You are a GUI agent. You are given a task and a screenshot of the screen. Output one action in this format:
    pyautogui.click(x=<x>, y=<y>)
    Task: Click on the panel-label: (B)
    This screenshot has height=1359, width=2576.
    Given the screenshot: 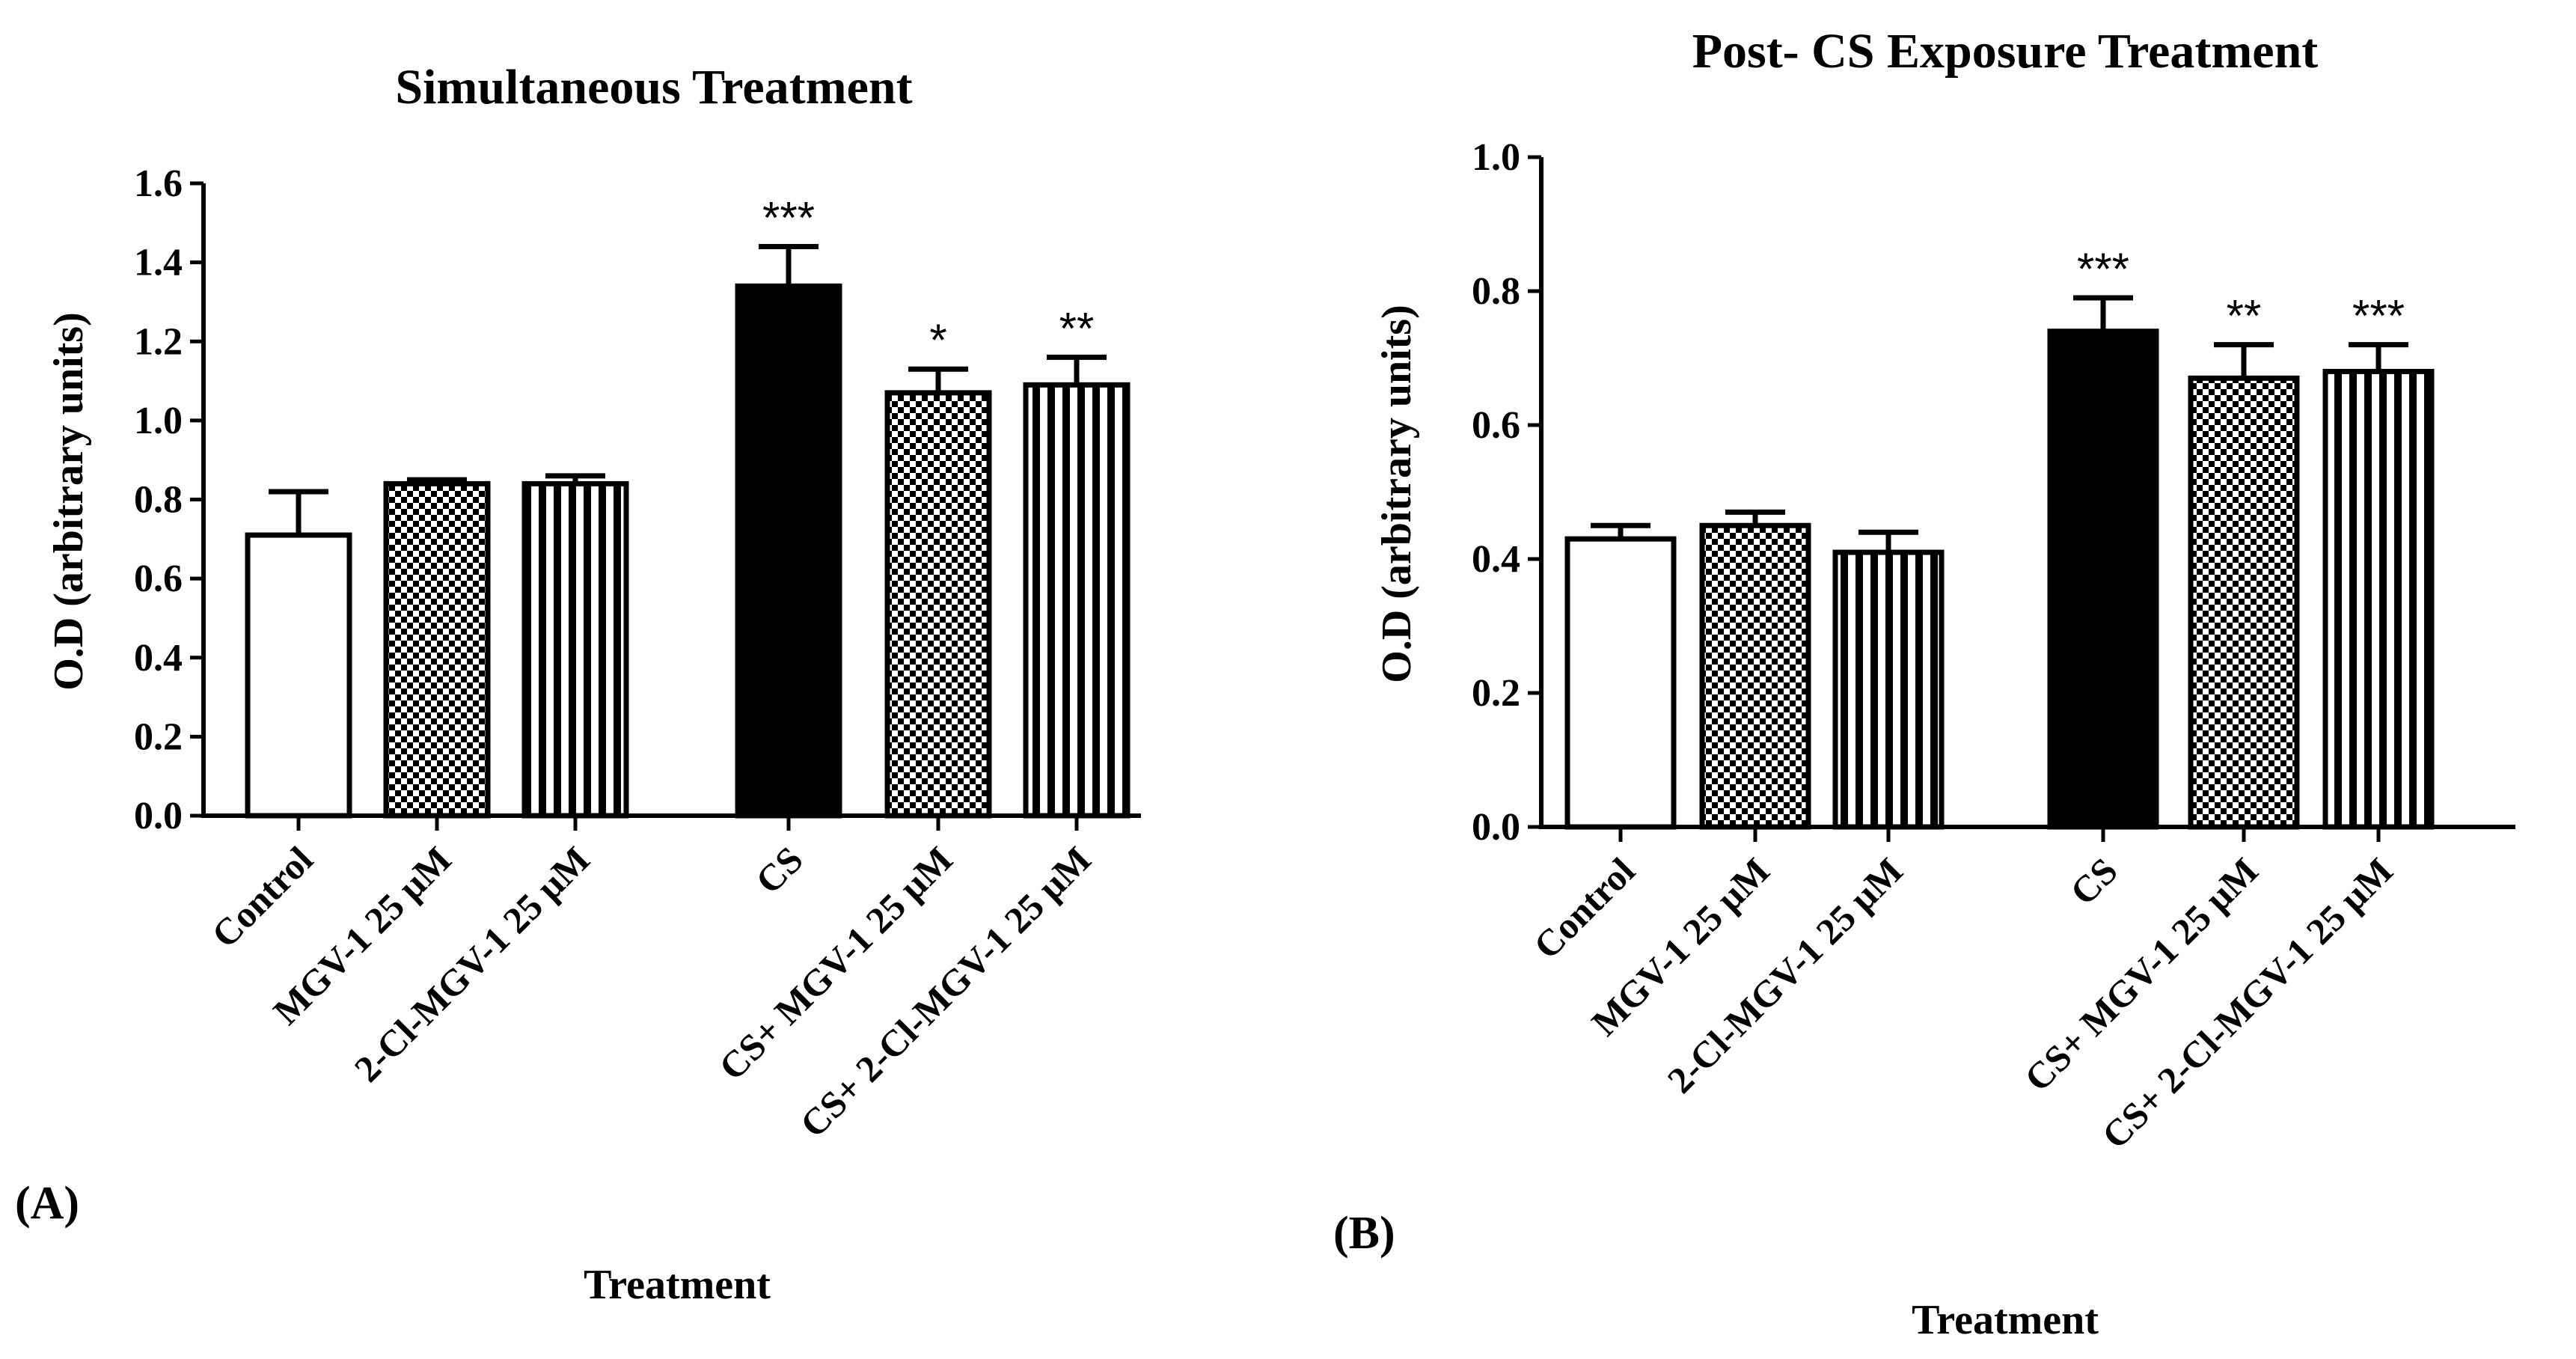 What is the action you would take?
    pyautogui.click(x=1364, y=1233)
    